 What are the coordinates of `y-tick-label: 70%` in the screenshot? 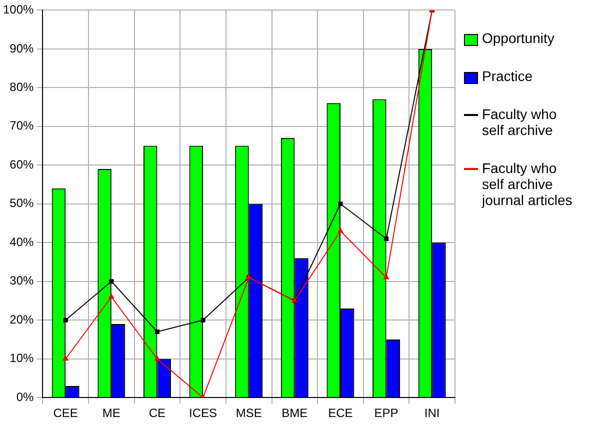 It's located at (22, 125).